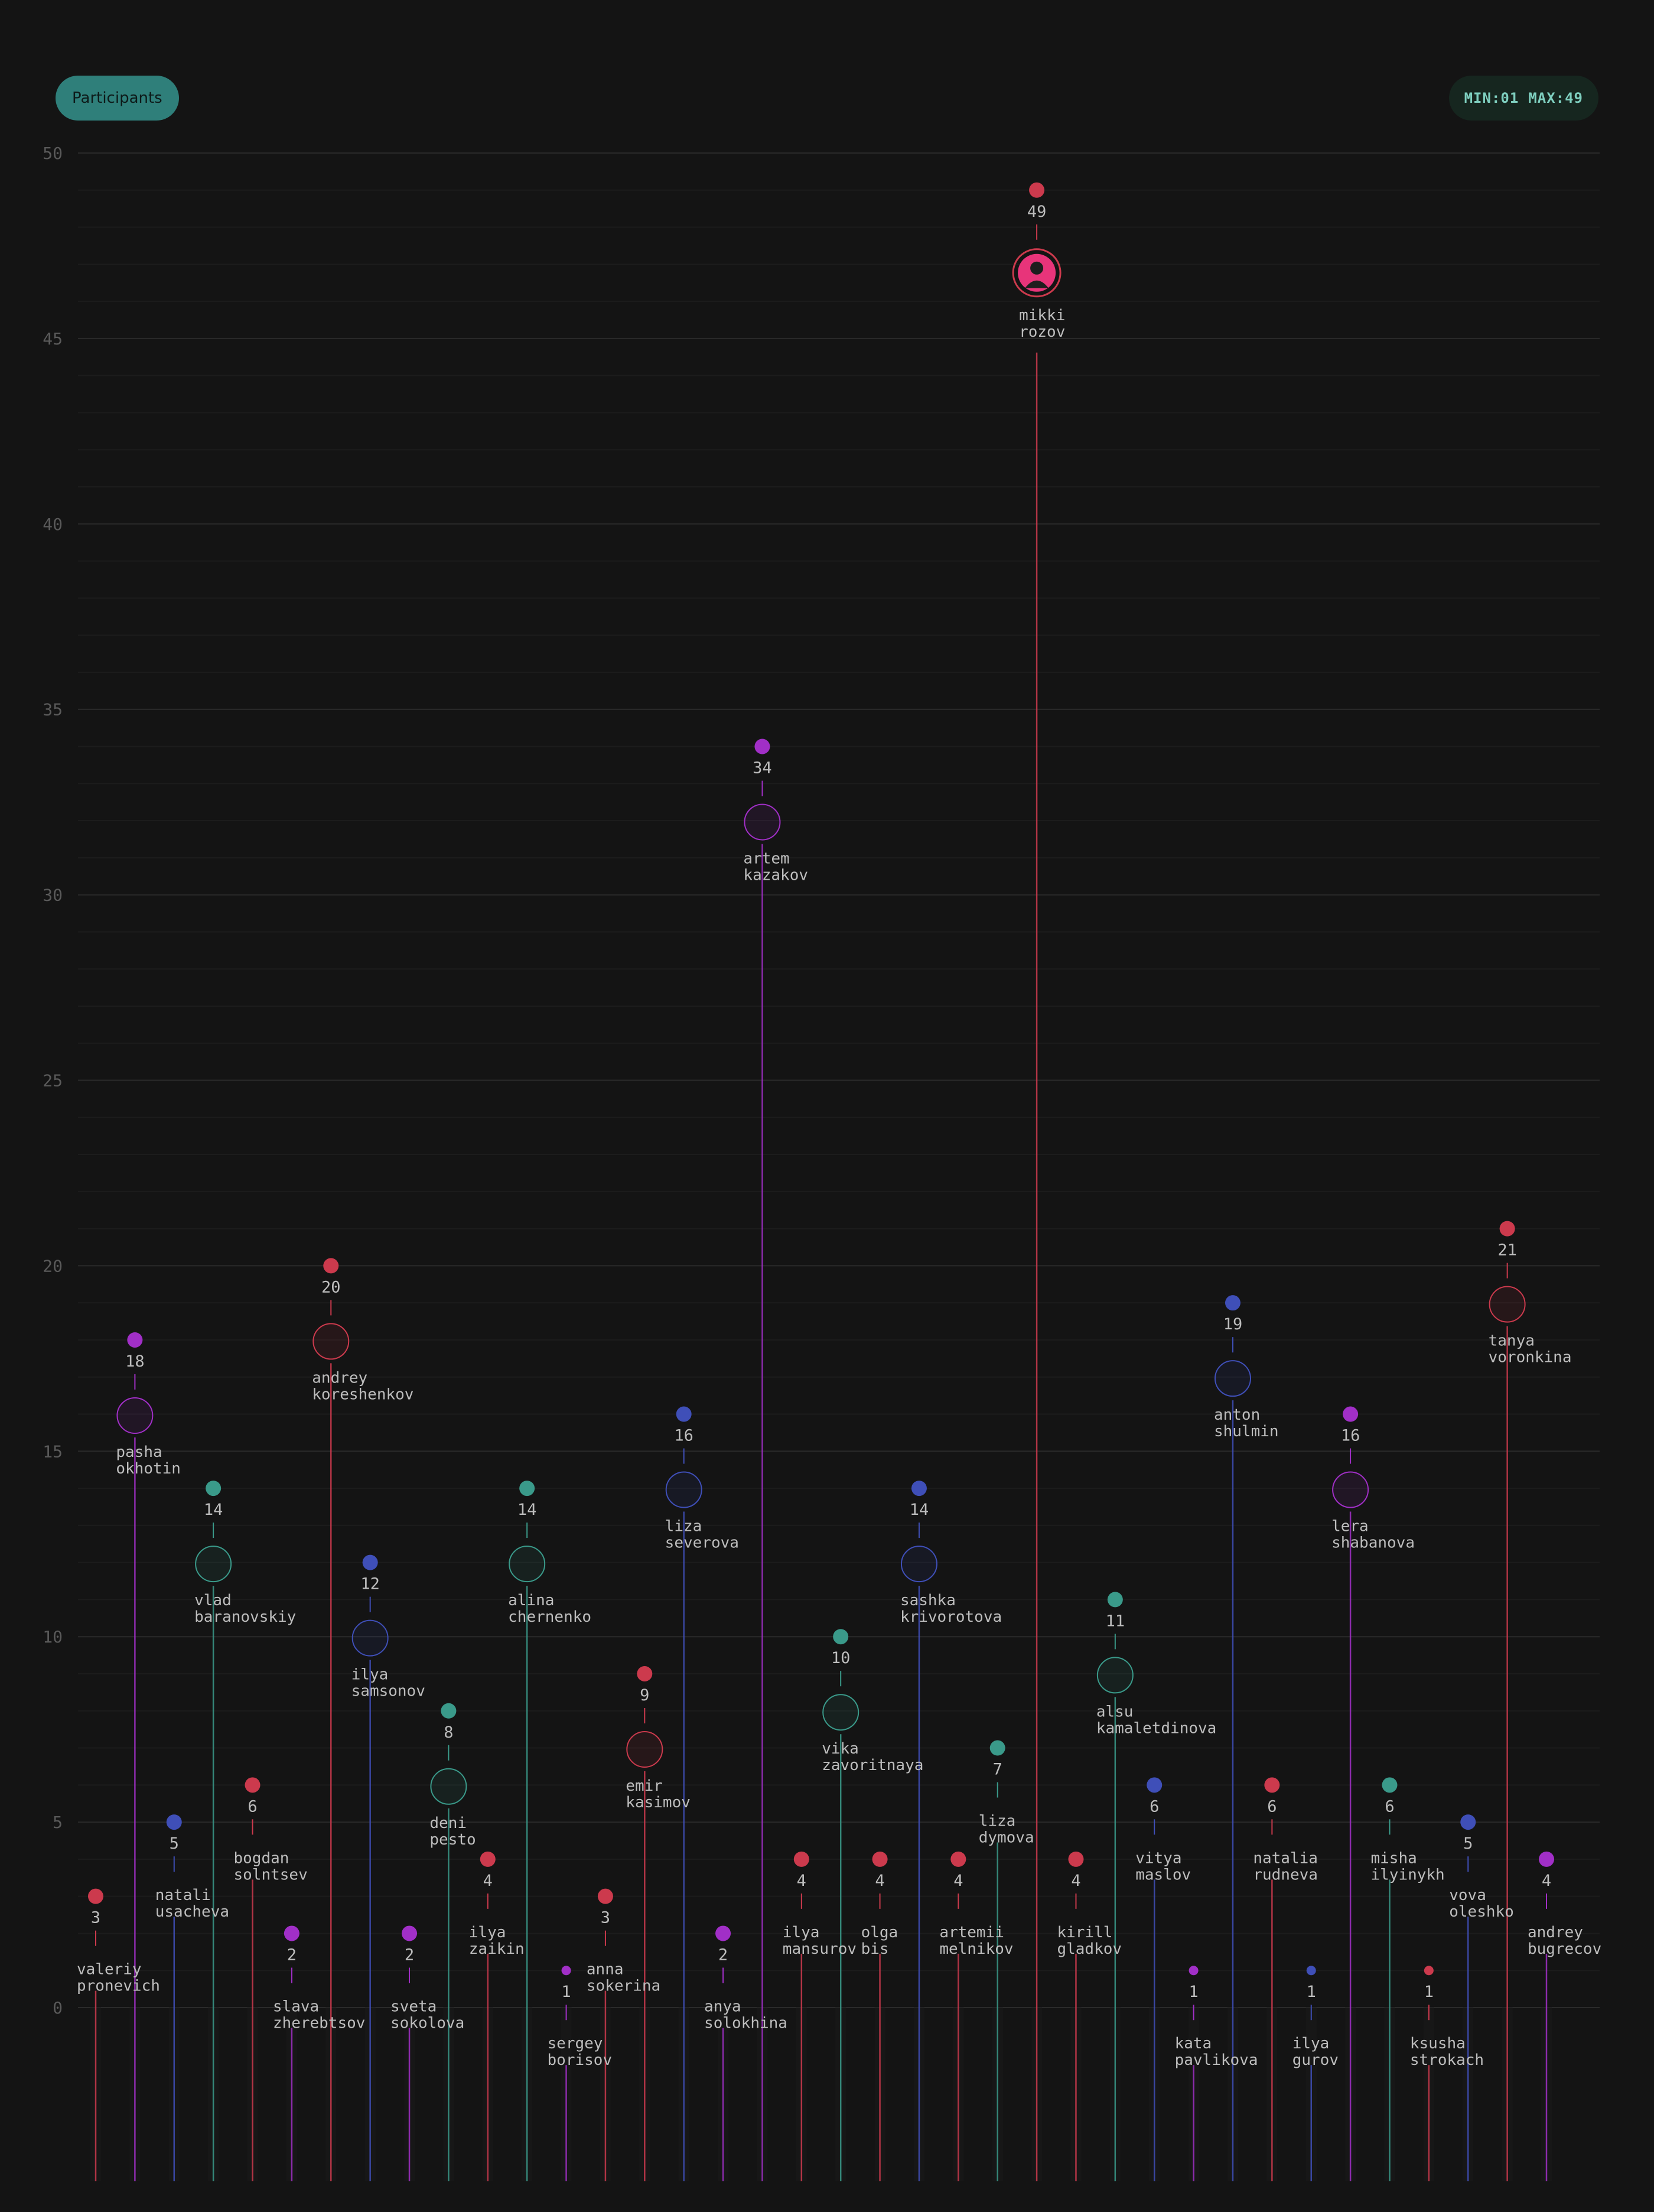  What do you see at coordinates (1115, 1712) in the screenshot?
I see `participant-first-name: alsu` at bounding box center [1115, 1712].